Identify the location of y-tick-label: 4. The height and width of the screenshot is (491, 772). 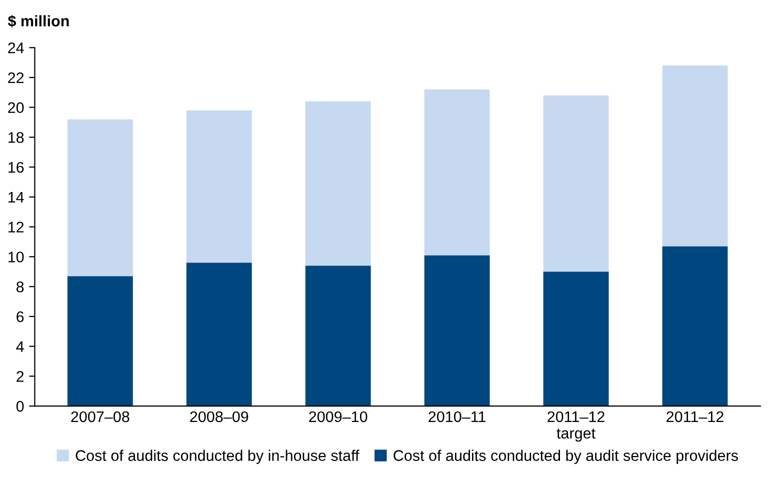
(20, 346).